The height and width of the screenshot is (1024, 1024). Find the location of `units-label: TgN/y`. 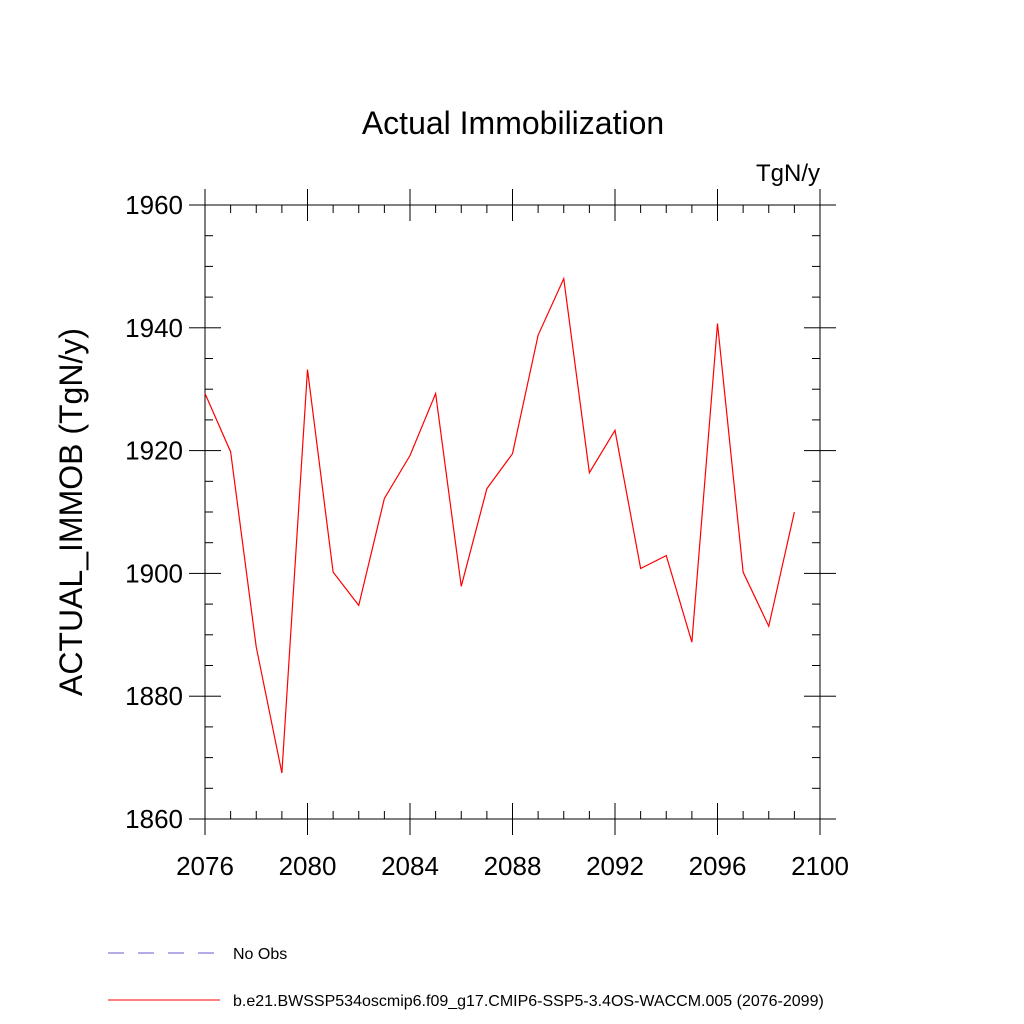

units-label: TgN/y is located at coordinates (788, 173).